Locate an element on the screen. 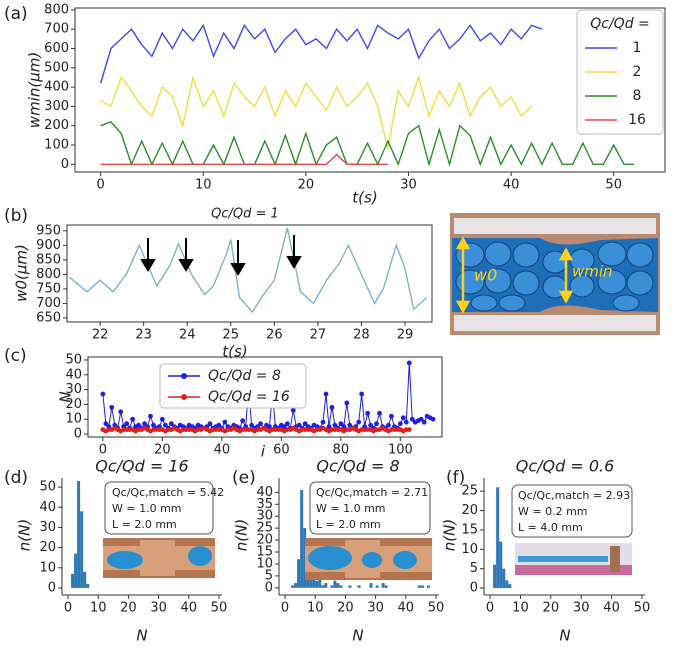 The width and height of the screenshot is (677, 654). inset: Qc/Qc,match = 5.42 W = 1.0 mm L = 2.0 mm is located at coordinates (163, 529).